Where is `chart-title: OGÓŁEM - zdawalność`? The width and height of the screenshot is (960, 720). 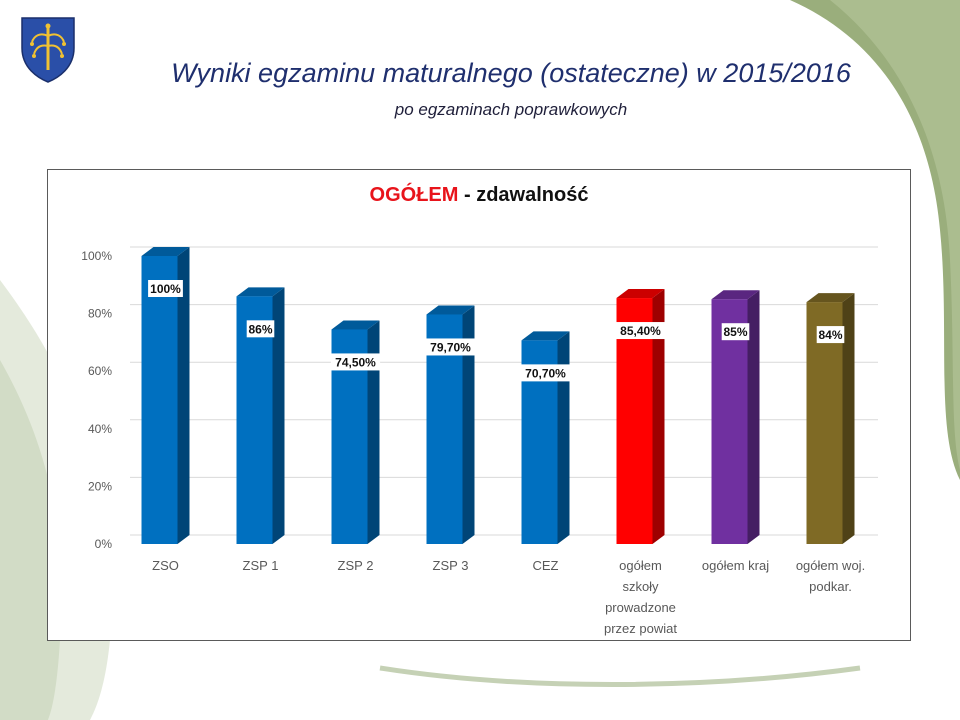 chart-title: OGÓŁEM - zdawalność is located at coordinates (479, 195).